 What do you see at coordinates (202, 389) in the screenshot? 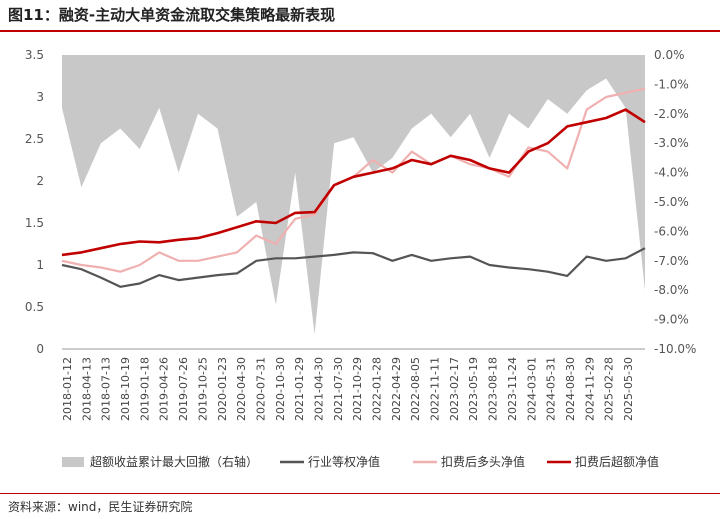
I see `x-tick-label: 2019-10-25` at bounding box center [202, 389].